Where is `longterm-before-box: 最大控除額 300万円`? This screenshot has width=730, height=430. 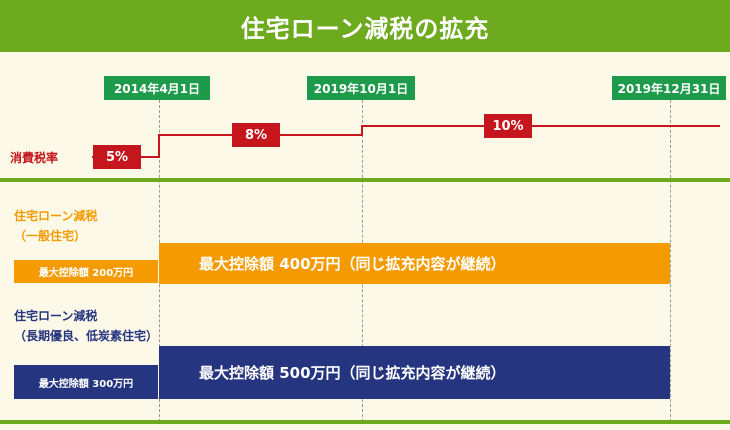
longterm-before-box: 最大控除額 300万円 is located at coordinates (86, 382).